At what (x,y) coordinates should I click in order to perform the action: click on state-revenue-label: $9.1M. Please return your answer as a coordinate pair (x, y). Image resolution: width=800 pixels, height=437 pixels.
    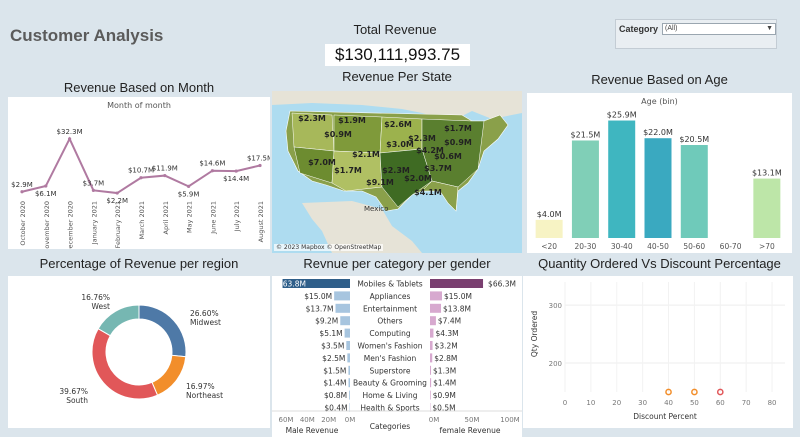
    Looking at the image, I should click on (380, 182).